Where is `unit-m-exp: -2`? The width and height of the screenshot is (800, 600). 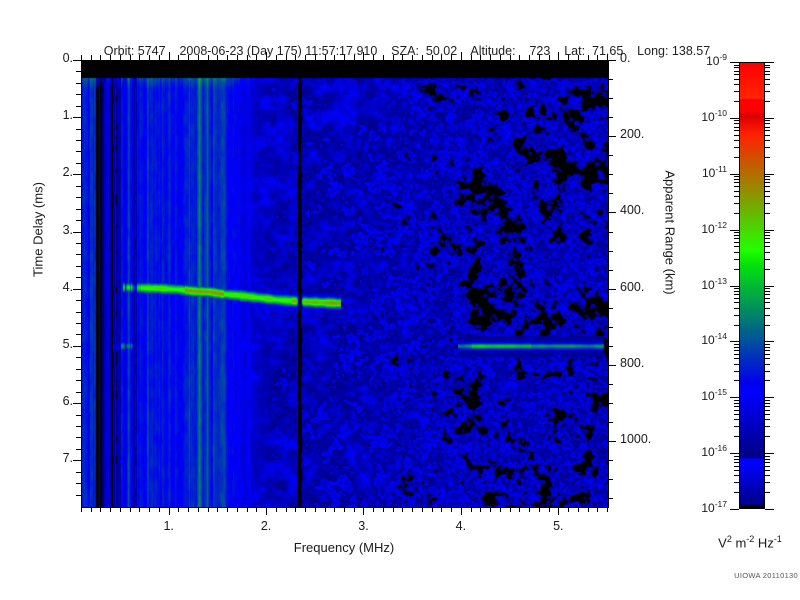
unit-m-exp: -2 is located at coordinates (750, 539).